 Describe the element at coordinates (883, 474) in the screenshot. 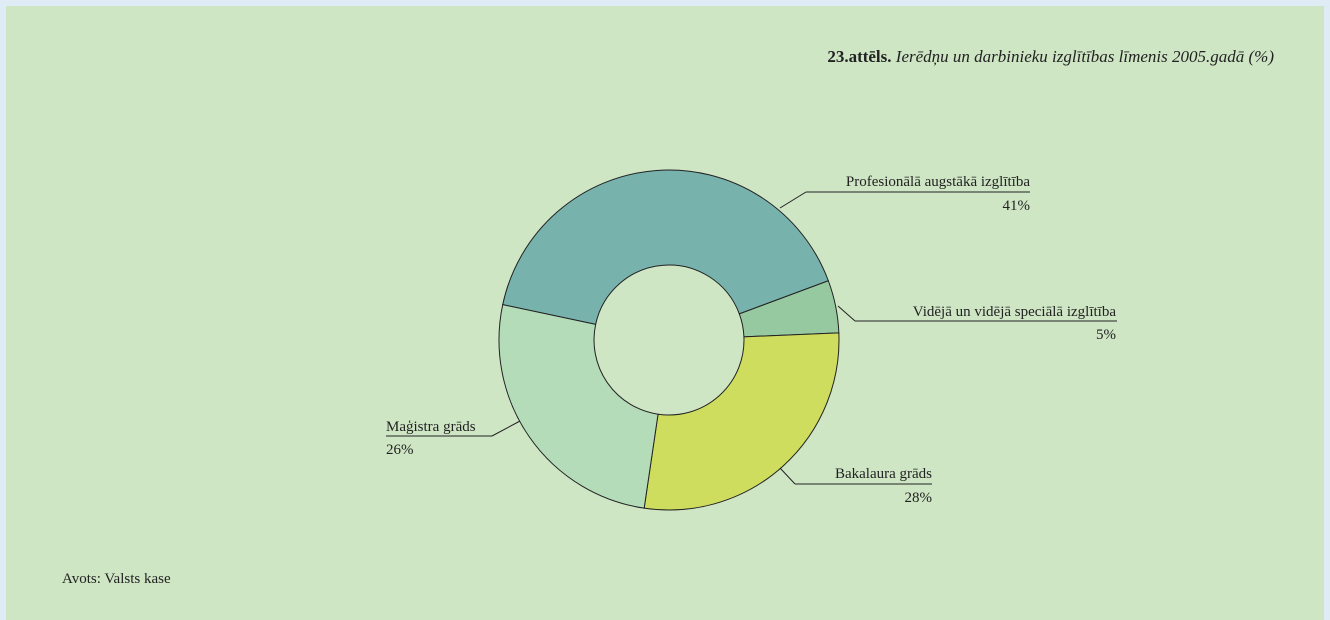

I see `category-label: Bakalaura grāds` at that location.